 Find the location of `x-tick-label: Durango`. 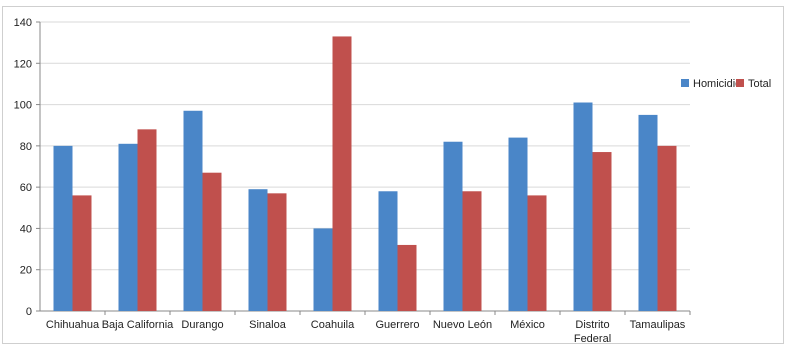

x-tick-label: Durango is located at coordinates (202, 325).